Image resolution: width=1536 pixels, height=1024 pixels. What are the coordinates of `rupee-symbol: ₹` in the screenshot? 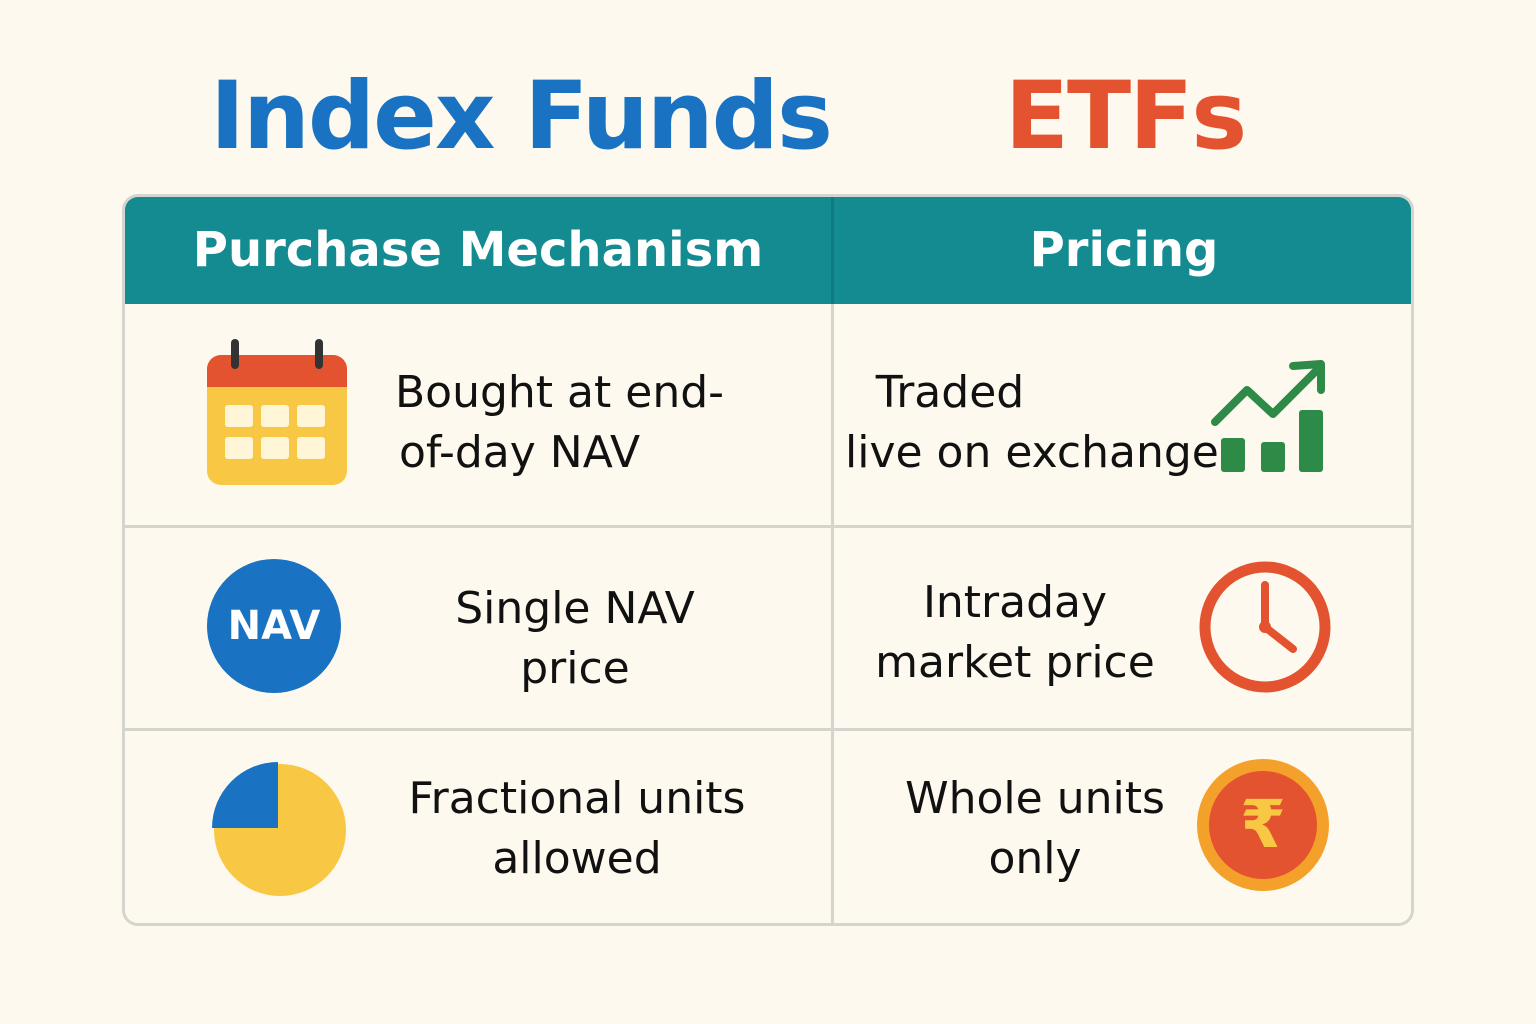 It's located at (1263, 825).